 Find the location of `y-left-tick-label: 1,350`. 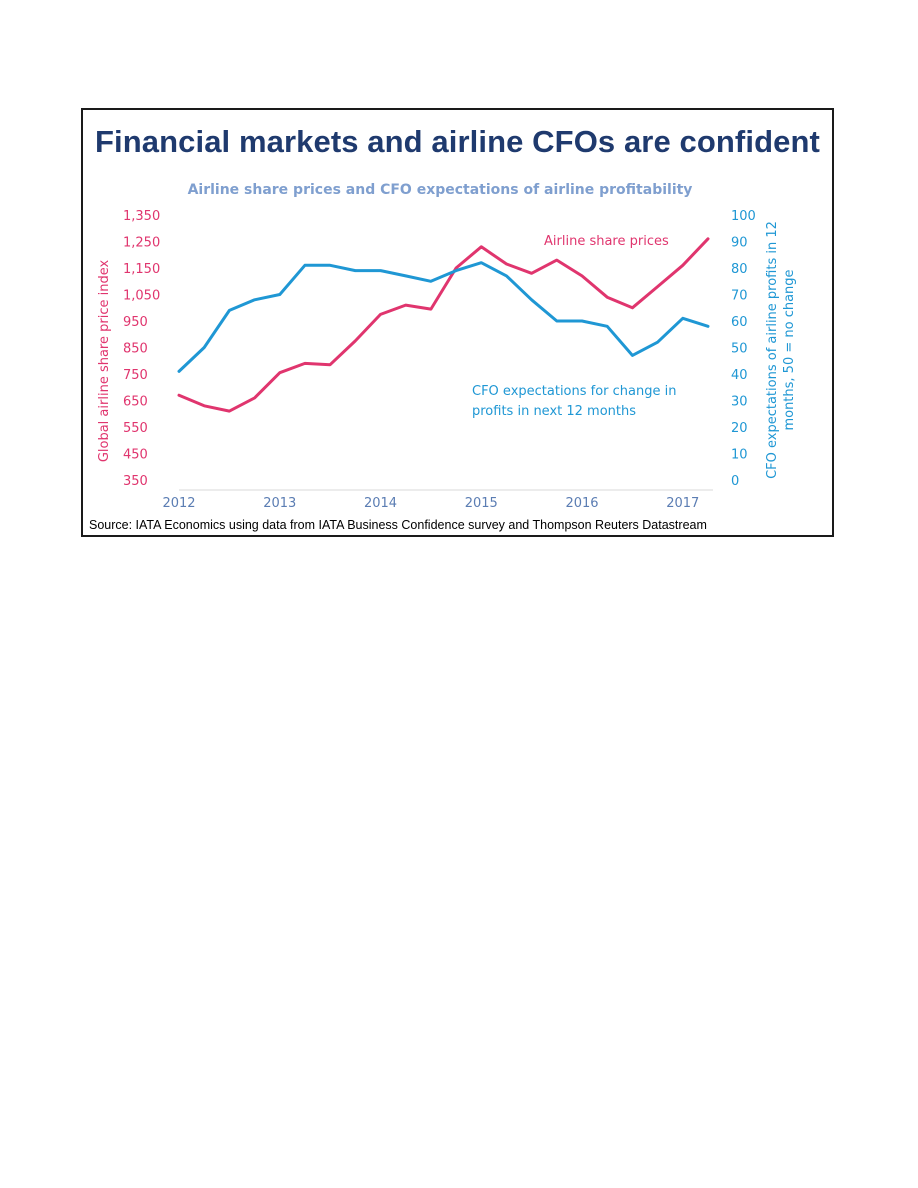

y-left-tick-label: 1,350 is located at coordinates (141, 216).